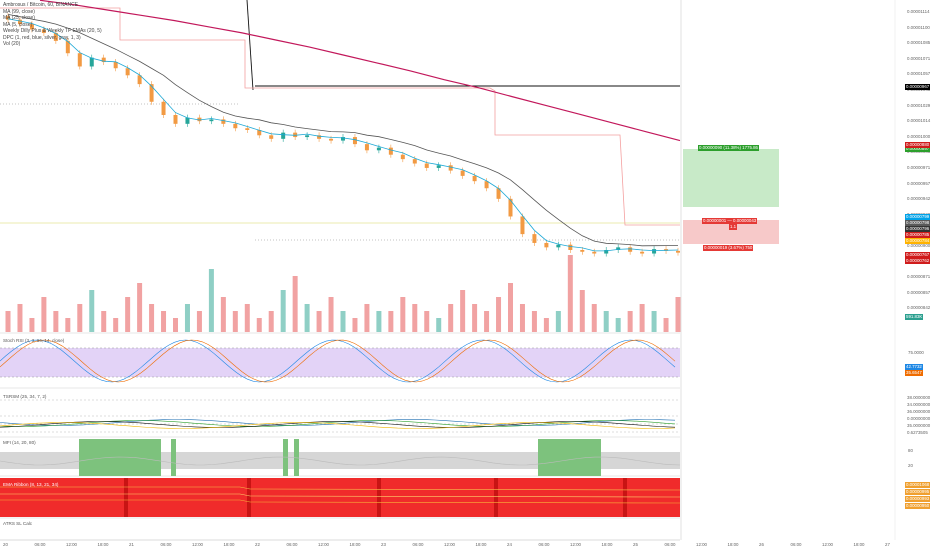 This screenshot has height=550, width=932. I want to click on legend-item: MA (99, close), so click(19, 11).